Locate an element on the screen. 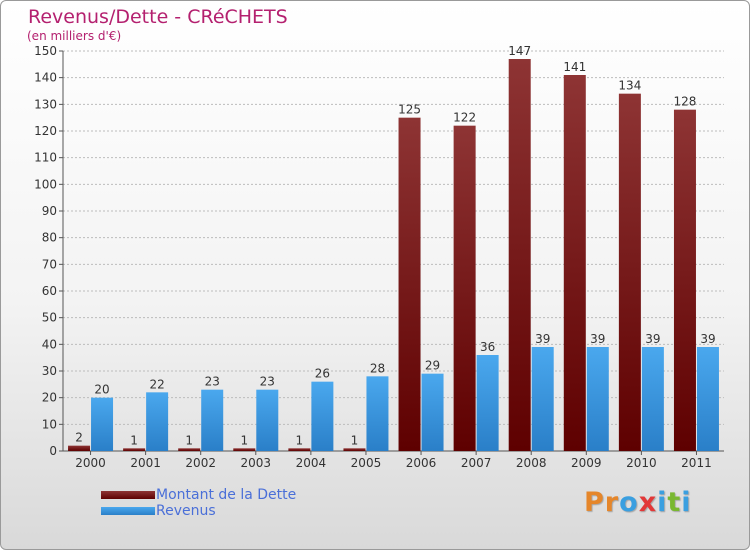 This screenshot has height=550, width=750. logo-letter: o is located at coordinates (629, 502).